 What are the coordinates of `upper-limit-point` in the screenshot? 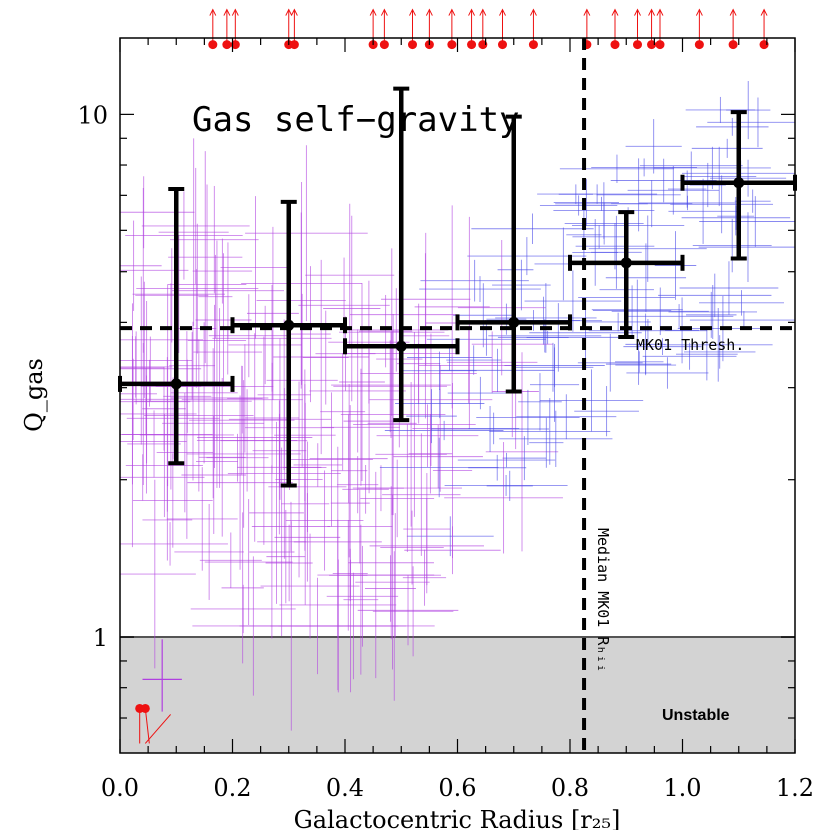 It's located at (145, 708).